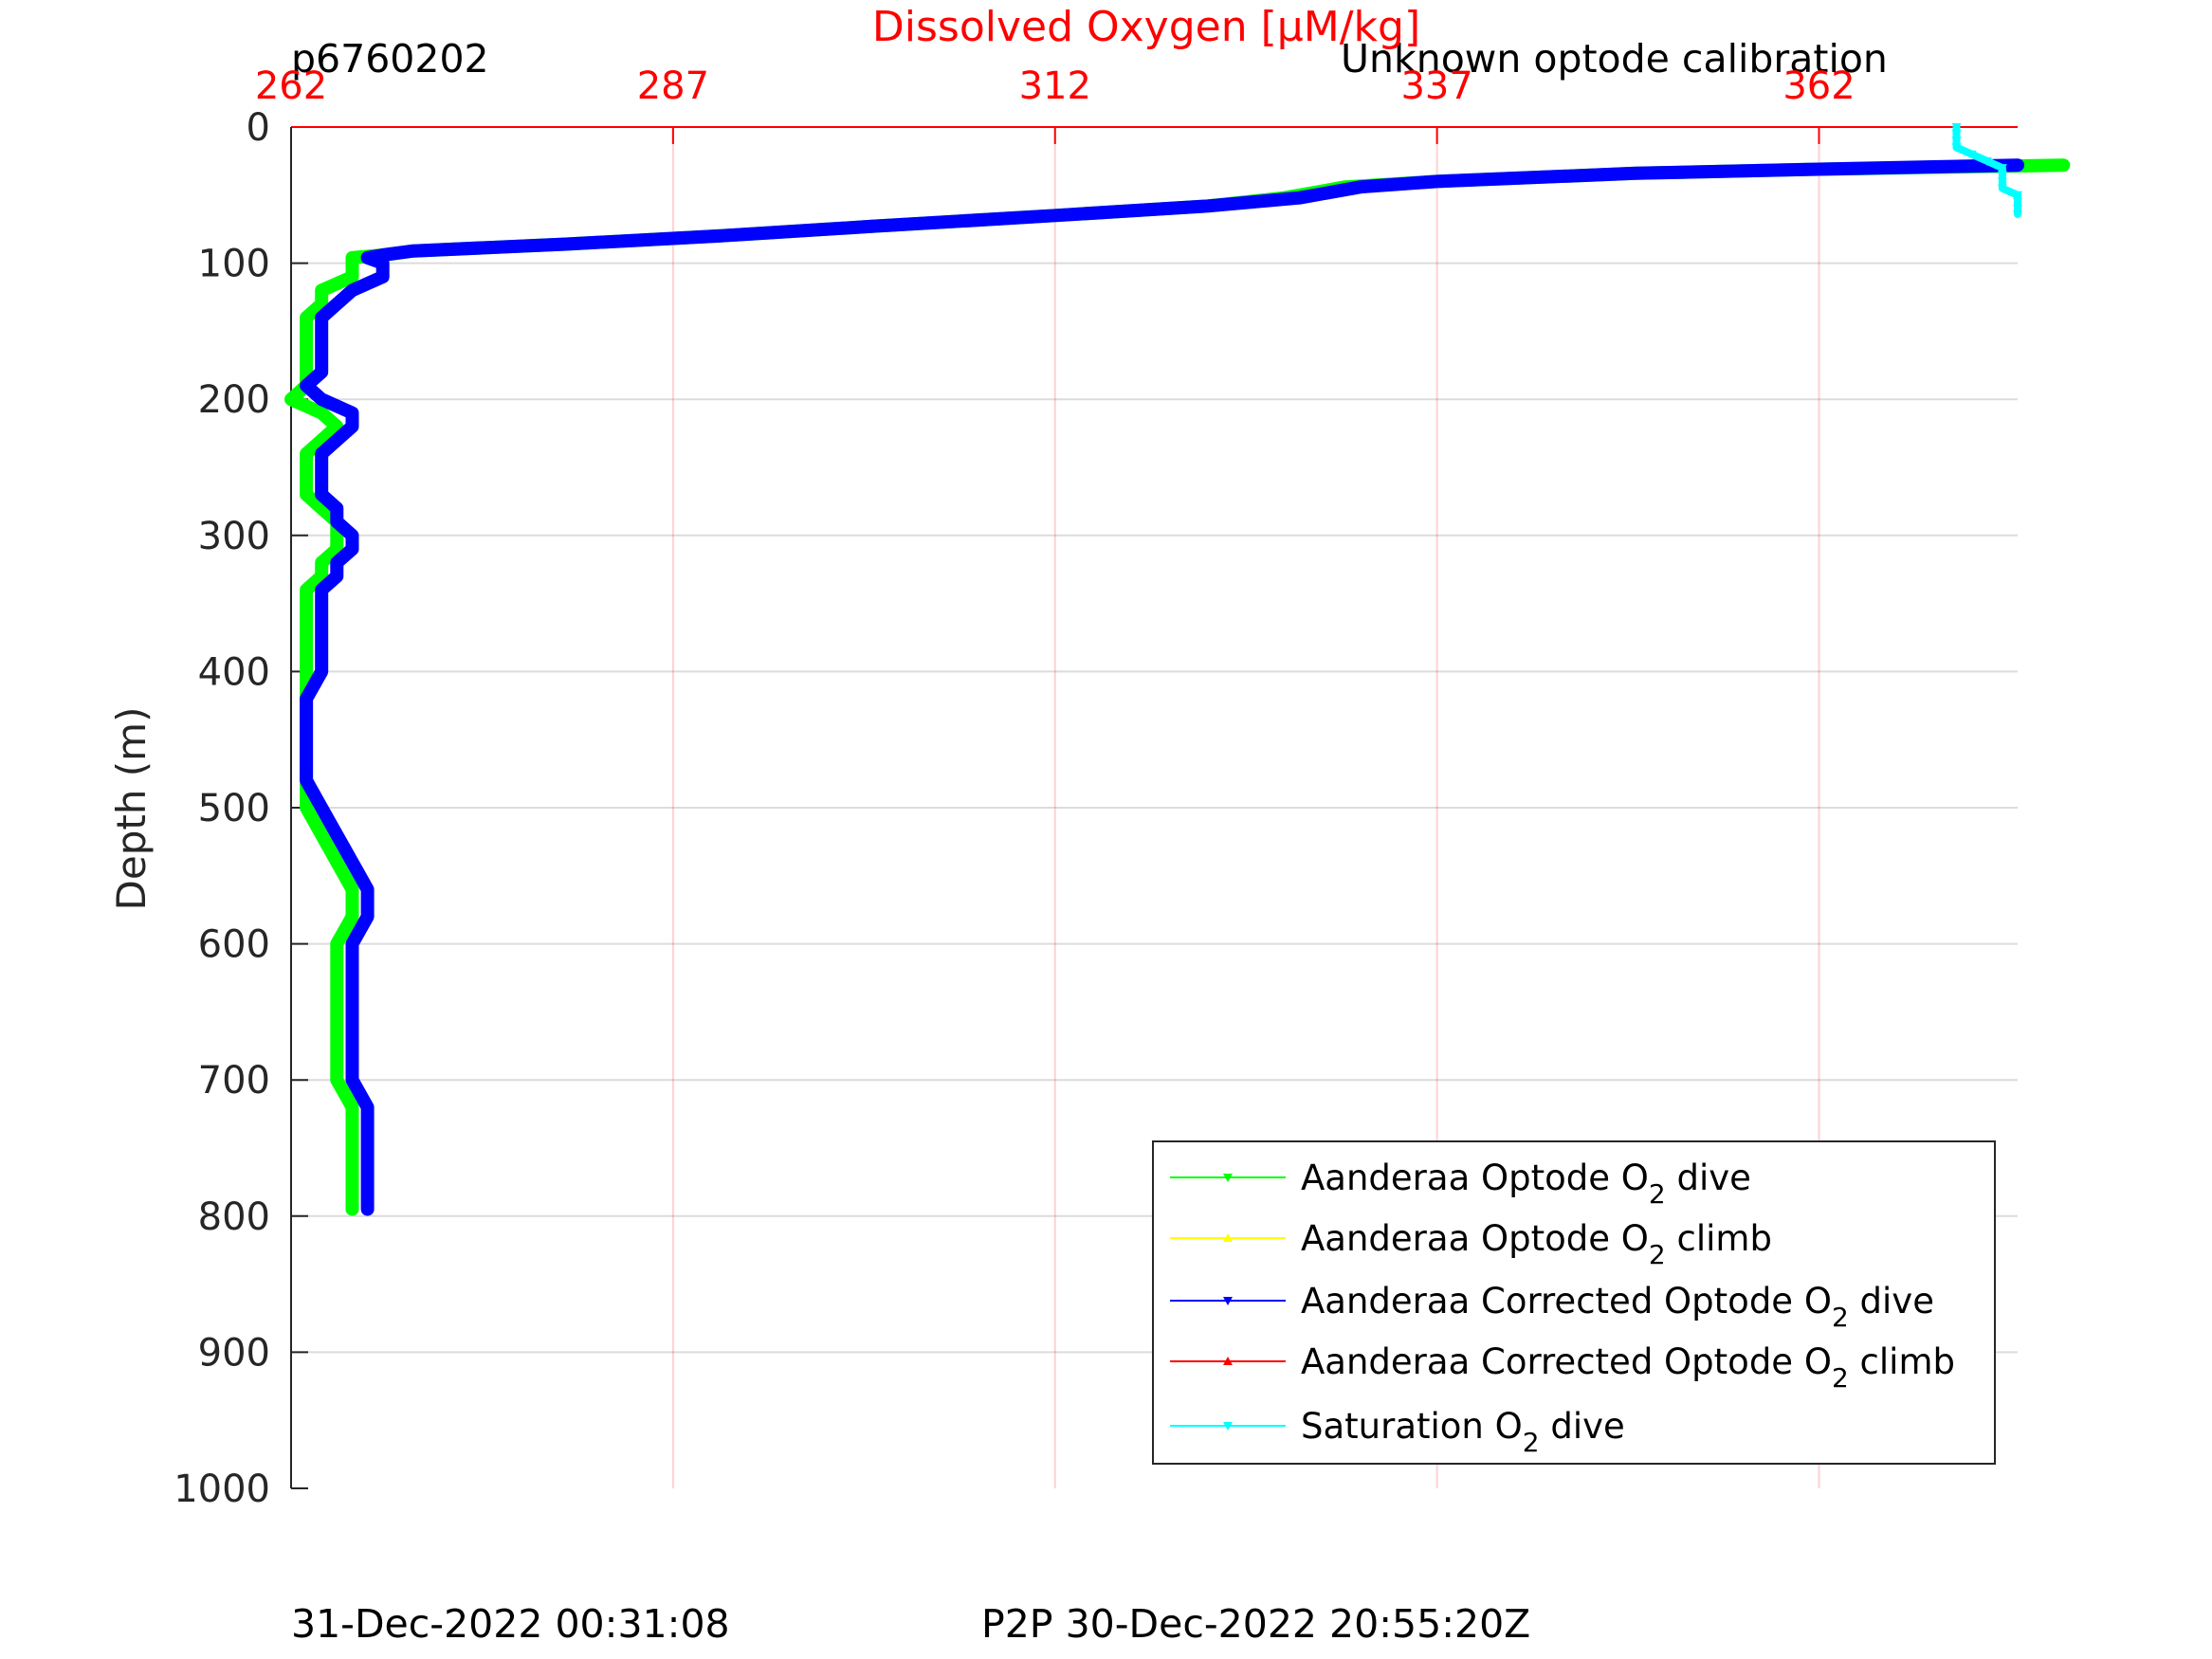  What do you see at coordinates (1614, 59) in the screenshot?
I see `calibration-note: Unknown optode calibration` at bounding box center [1614, 59].